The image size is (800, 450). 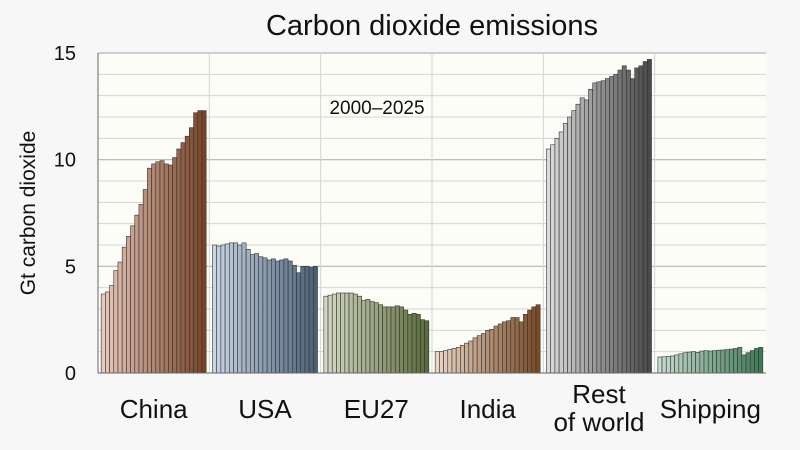 I want to click on category-label: USA, so click(x=265, y=409).